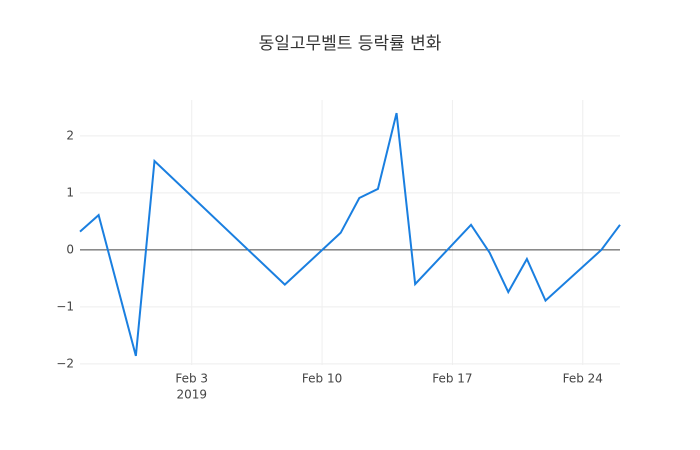 This screenshot has height=450, width=700. Describe the element at coordinates (191, 395) in the screenshot. I see `x-year-label: 2019` at that location.